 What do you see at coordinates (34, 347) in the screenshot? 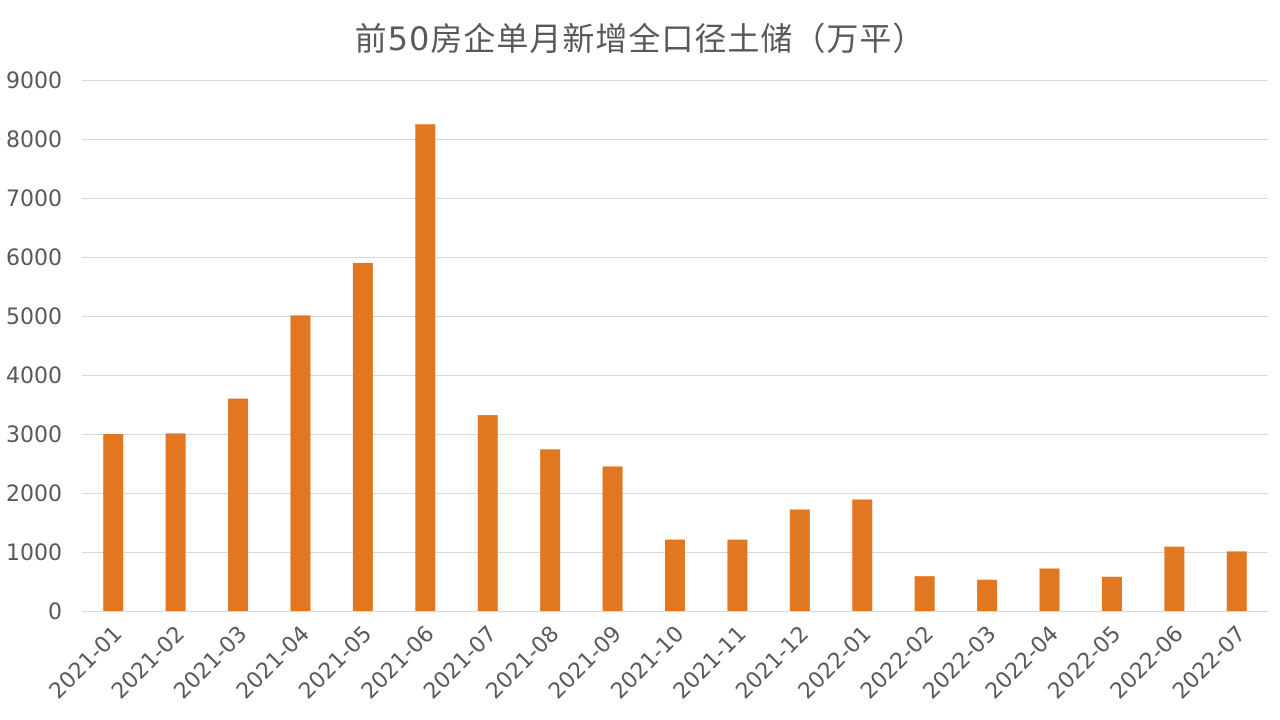
I see `y-axis: 0 1000 2000 3000 4000 5000 6000 7000 8000 9000` at bounding box center [34, 347].